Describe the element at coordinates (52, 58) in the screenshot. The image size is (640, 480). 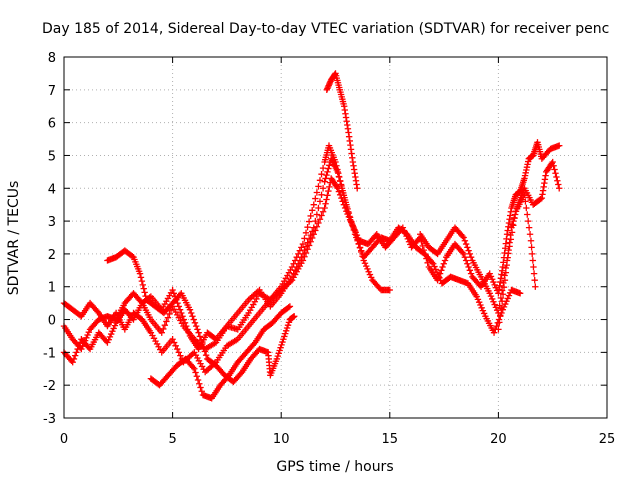
I see `y-tick-label: 8` at that location.